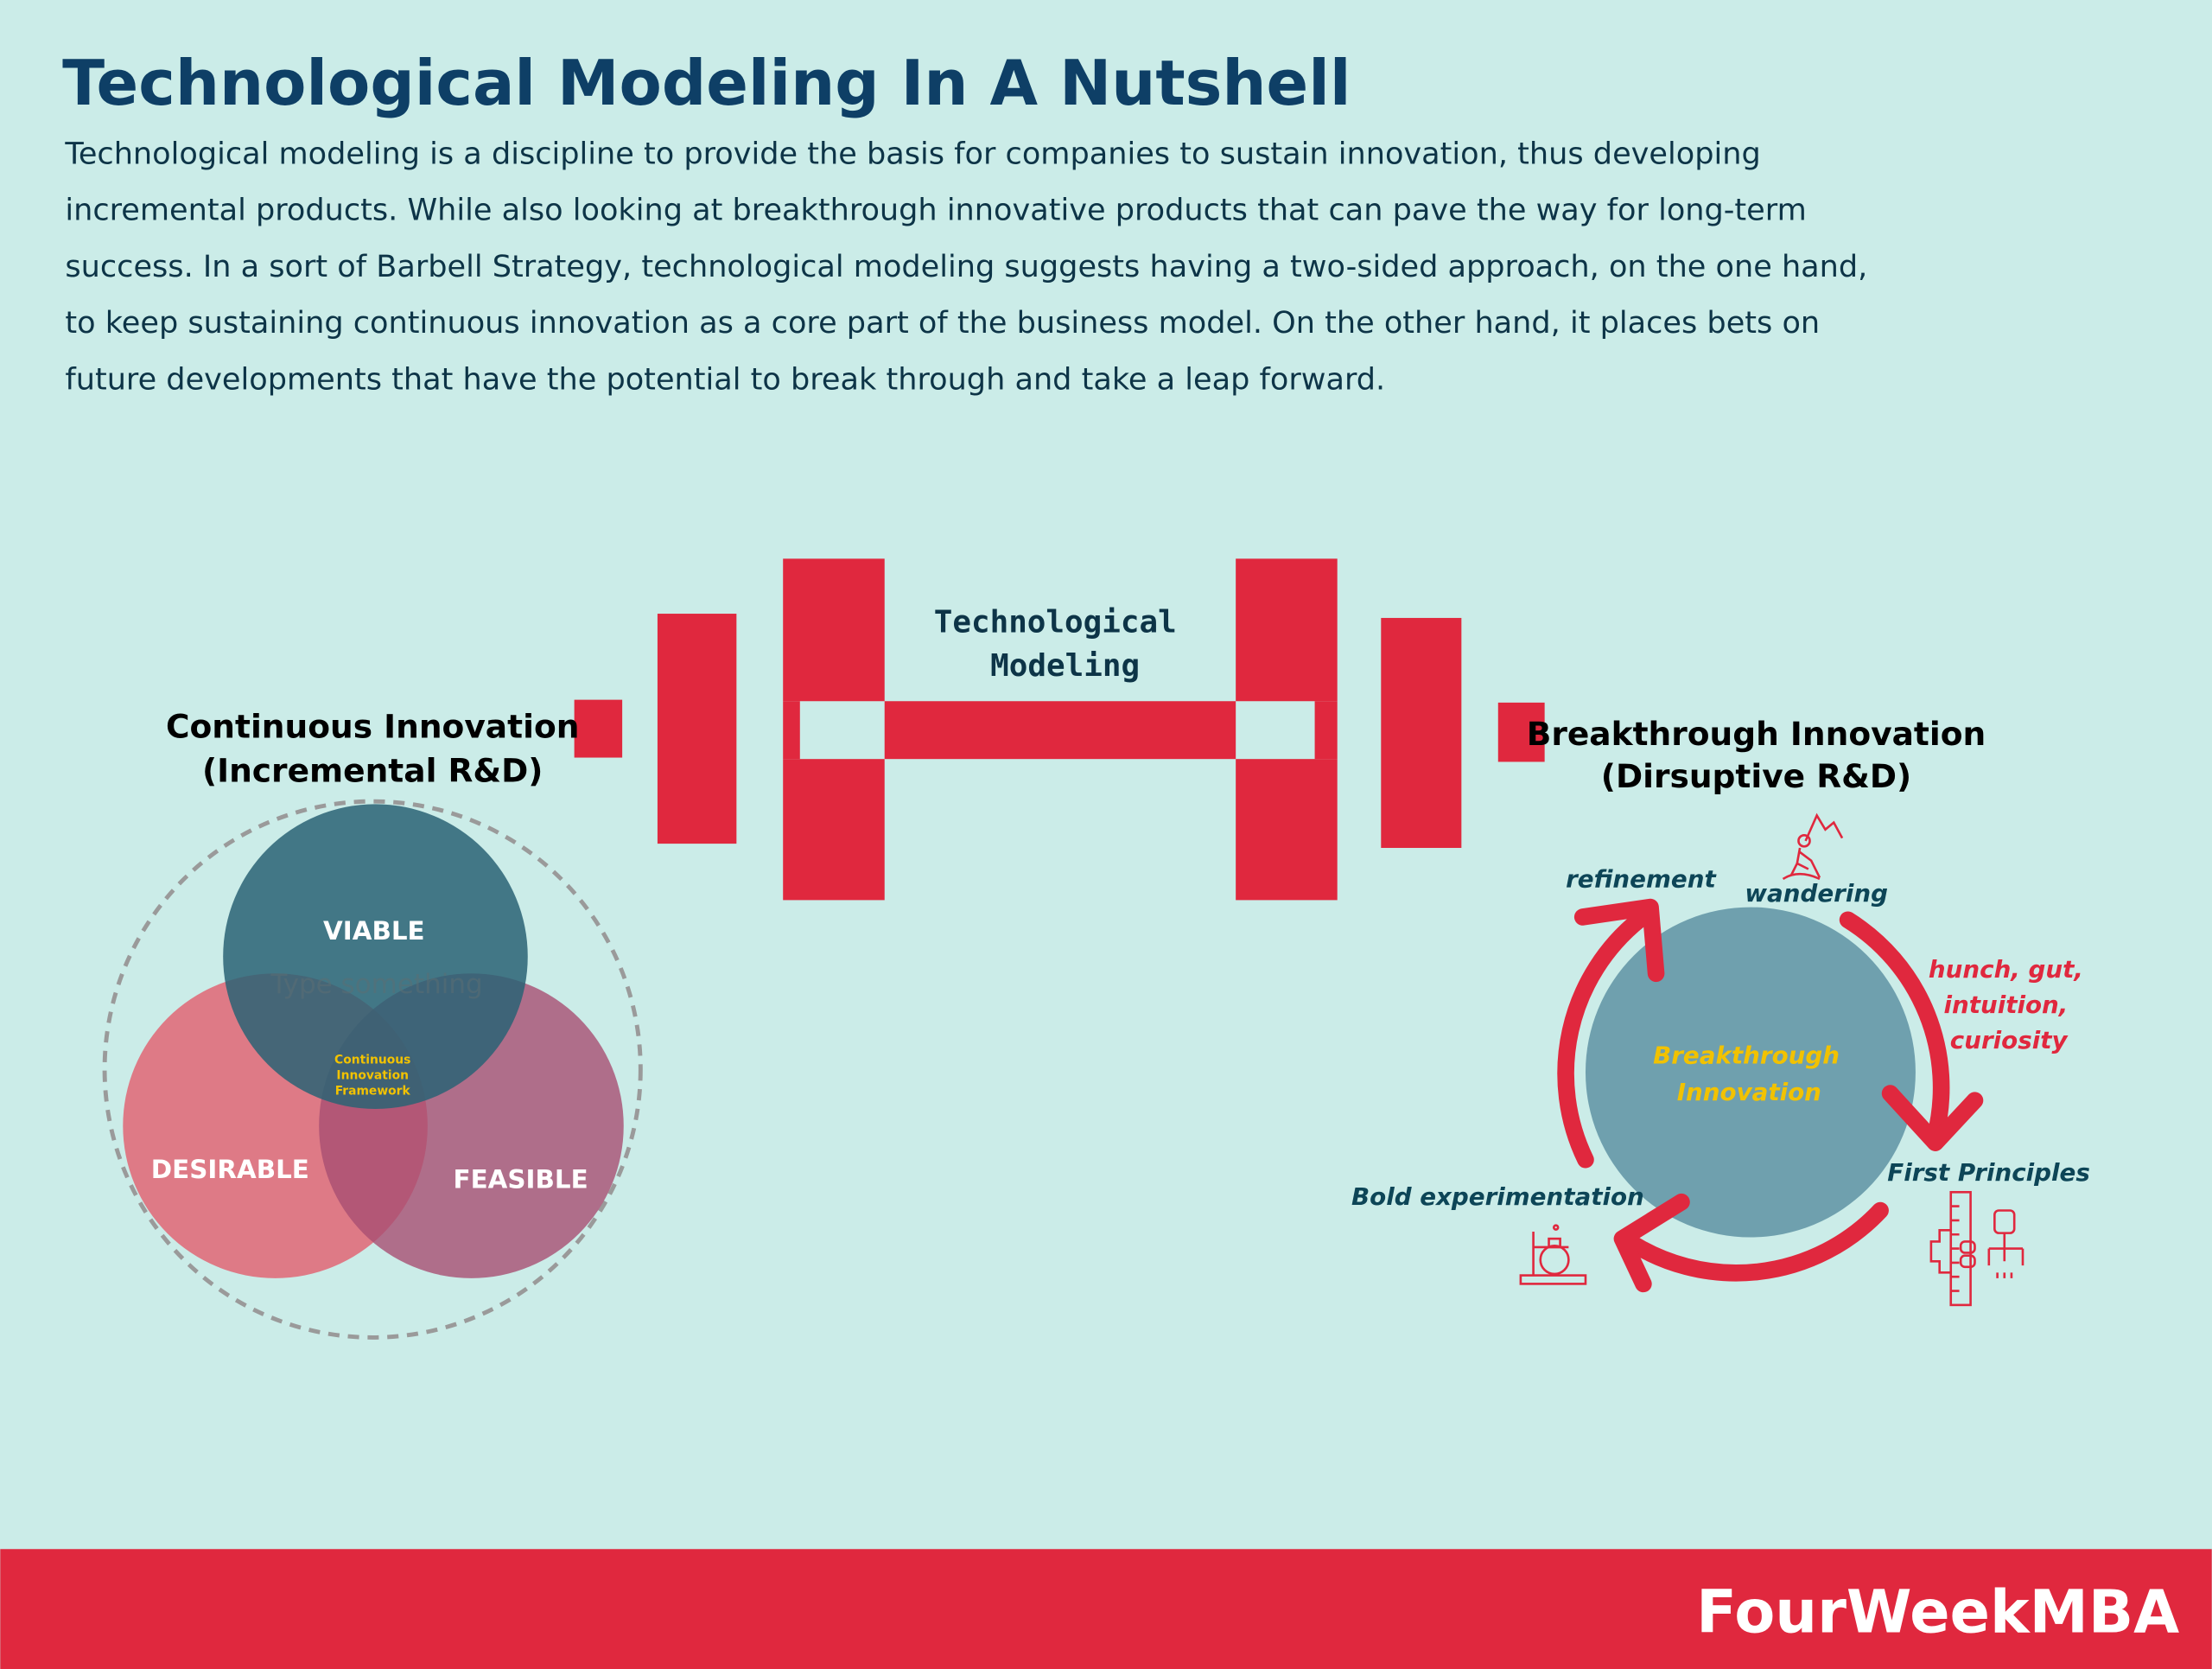  Describe the element at coordinates (834, 630) in the screenshot. I see `barbell-left-big-plate` at that location.